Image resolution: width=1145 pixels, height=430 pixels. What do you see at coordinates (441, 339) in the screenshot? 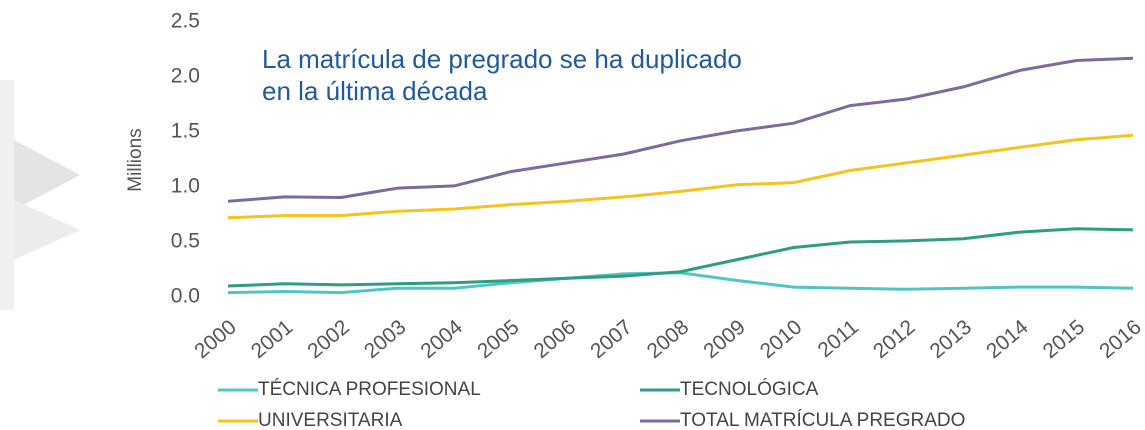
I see `x-tick-label: 2004` at bounding box center [441, 339].